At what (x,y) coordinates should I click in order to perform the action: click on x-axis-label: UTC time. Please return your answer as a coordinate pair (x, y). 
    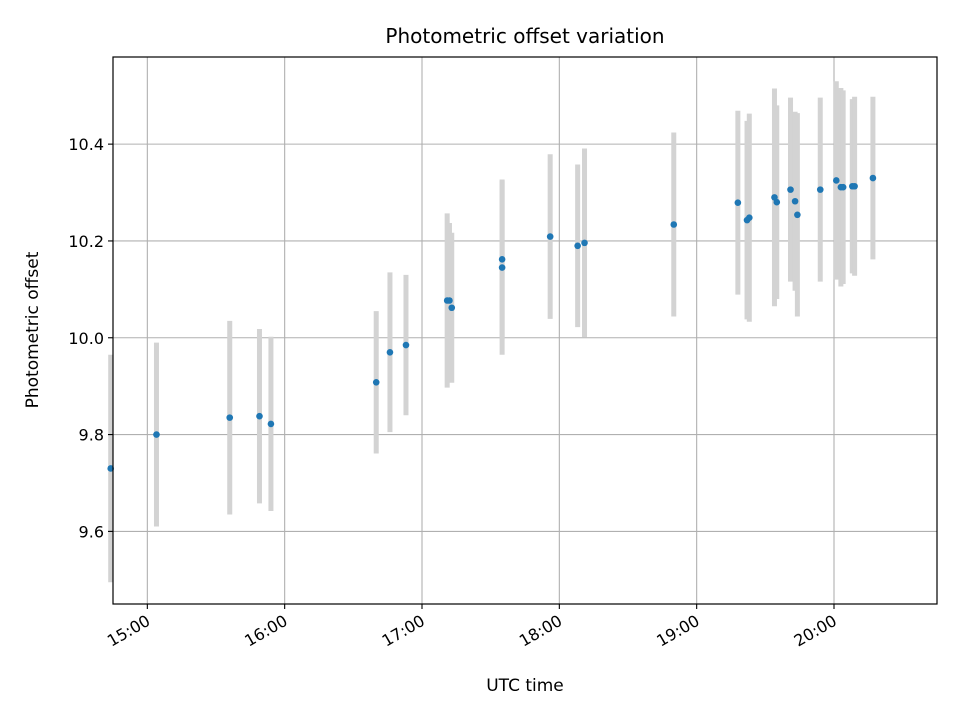
    Looking at the image, I should click on (525, 686).